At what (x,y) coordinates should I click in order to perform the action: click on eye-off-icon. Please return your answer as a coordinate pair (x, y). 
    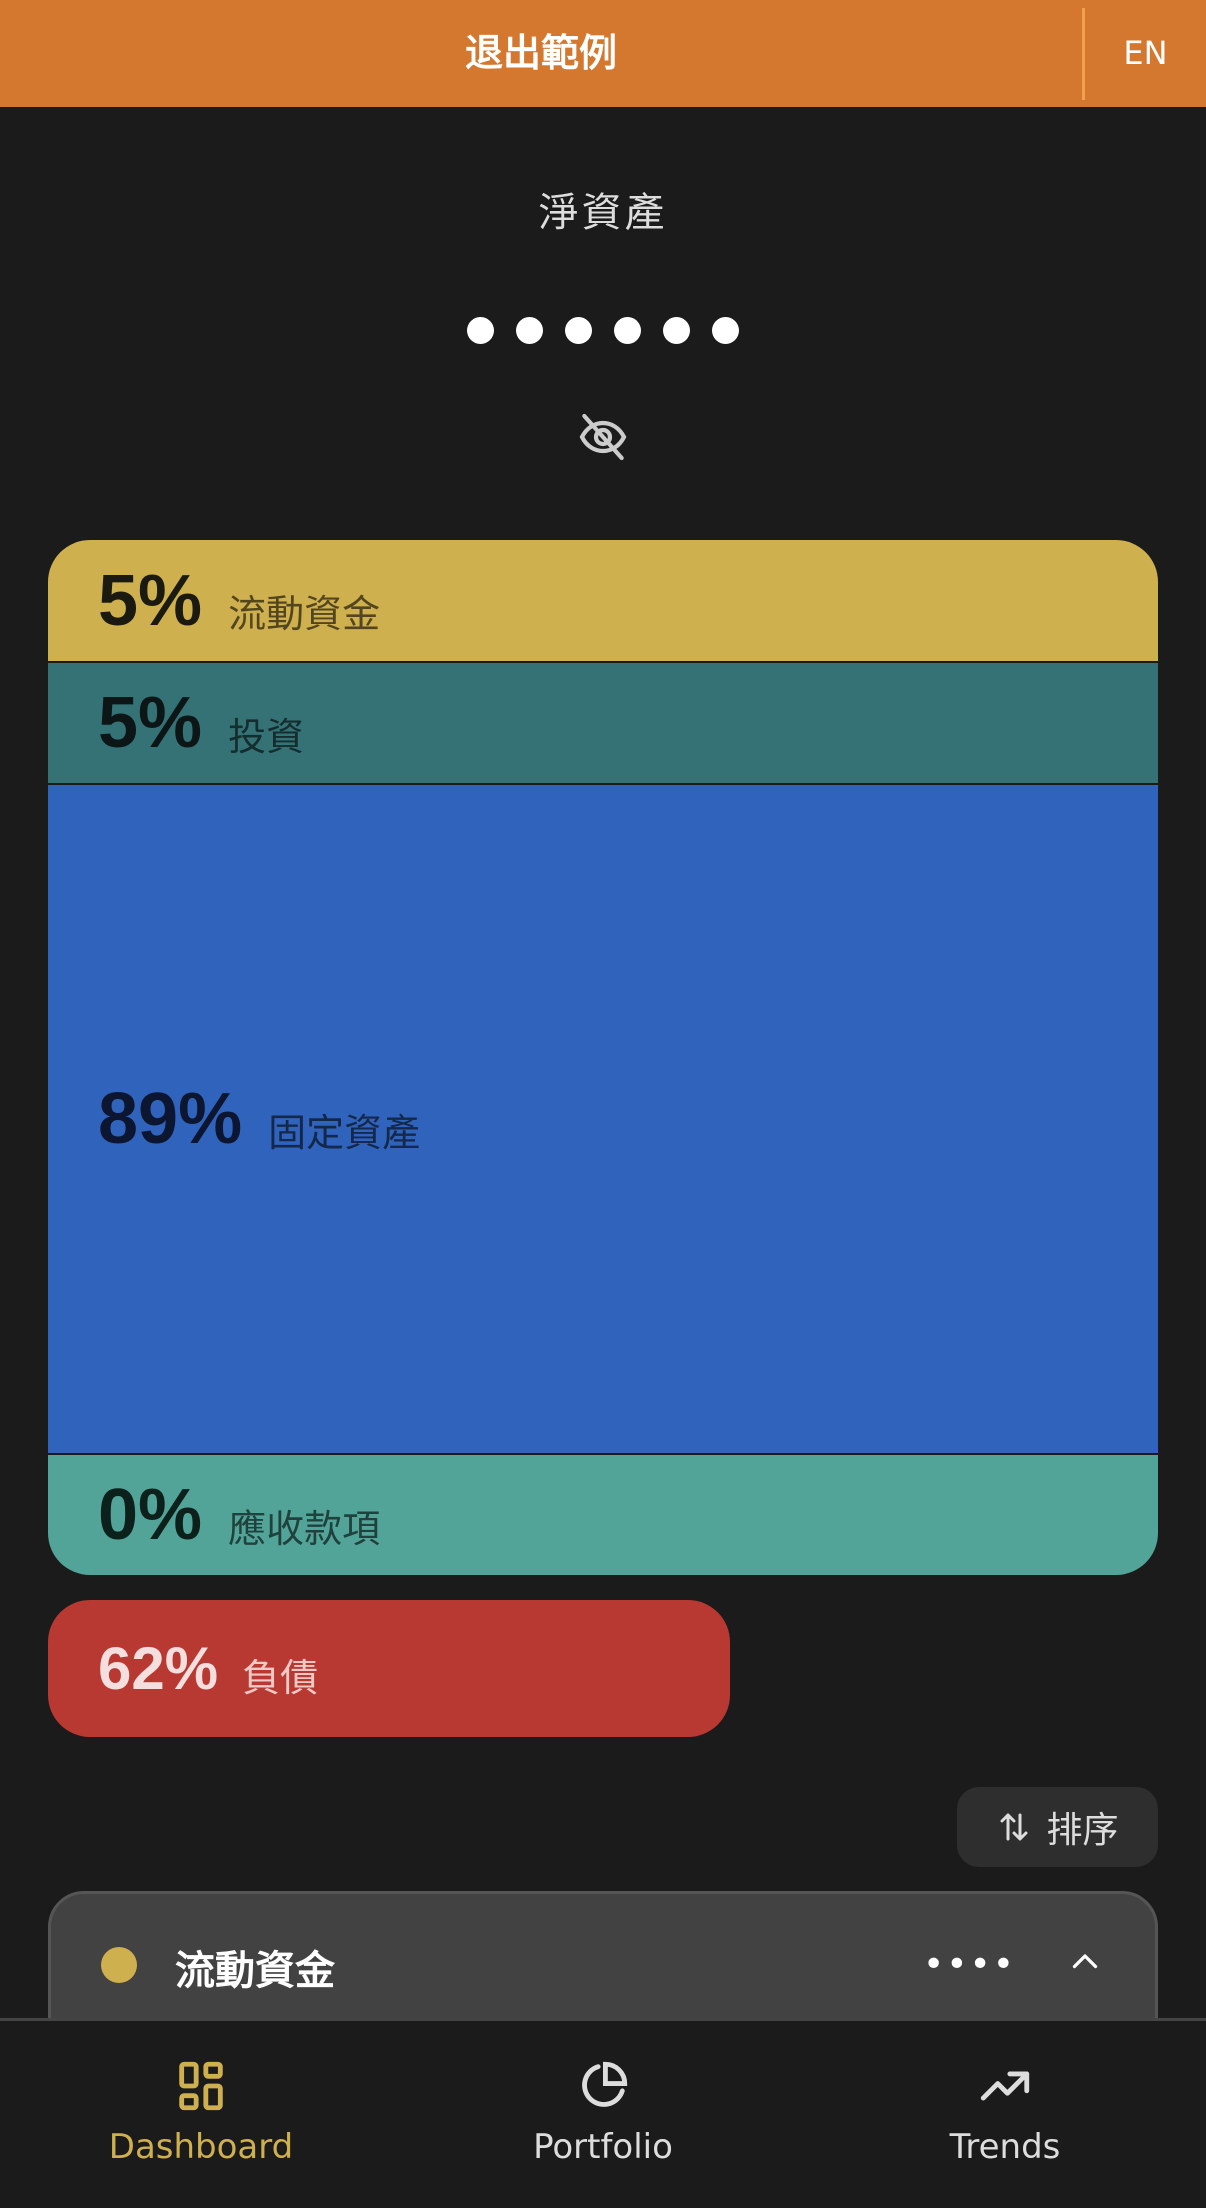
    Looking at the image, I should click on (603, 437).